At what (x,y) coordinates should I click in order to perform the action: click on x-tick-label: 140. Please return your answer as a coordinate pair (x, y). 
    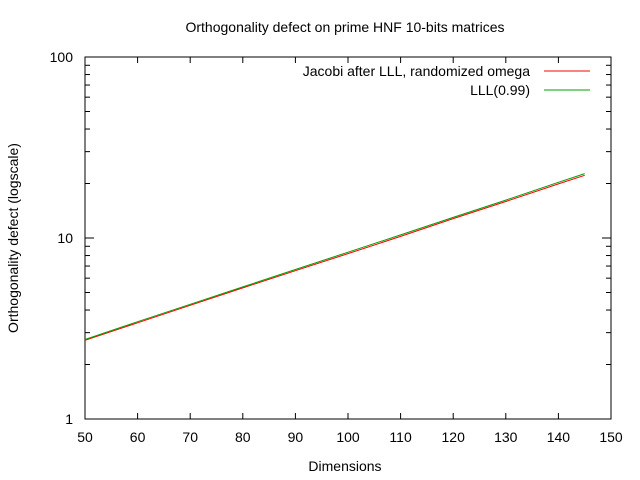
    Looking at the image, I should click on (559, 437).